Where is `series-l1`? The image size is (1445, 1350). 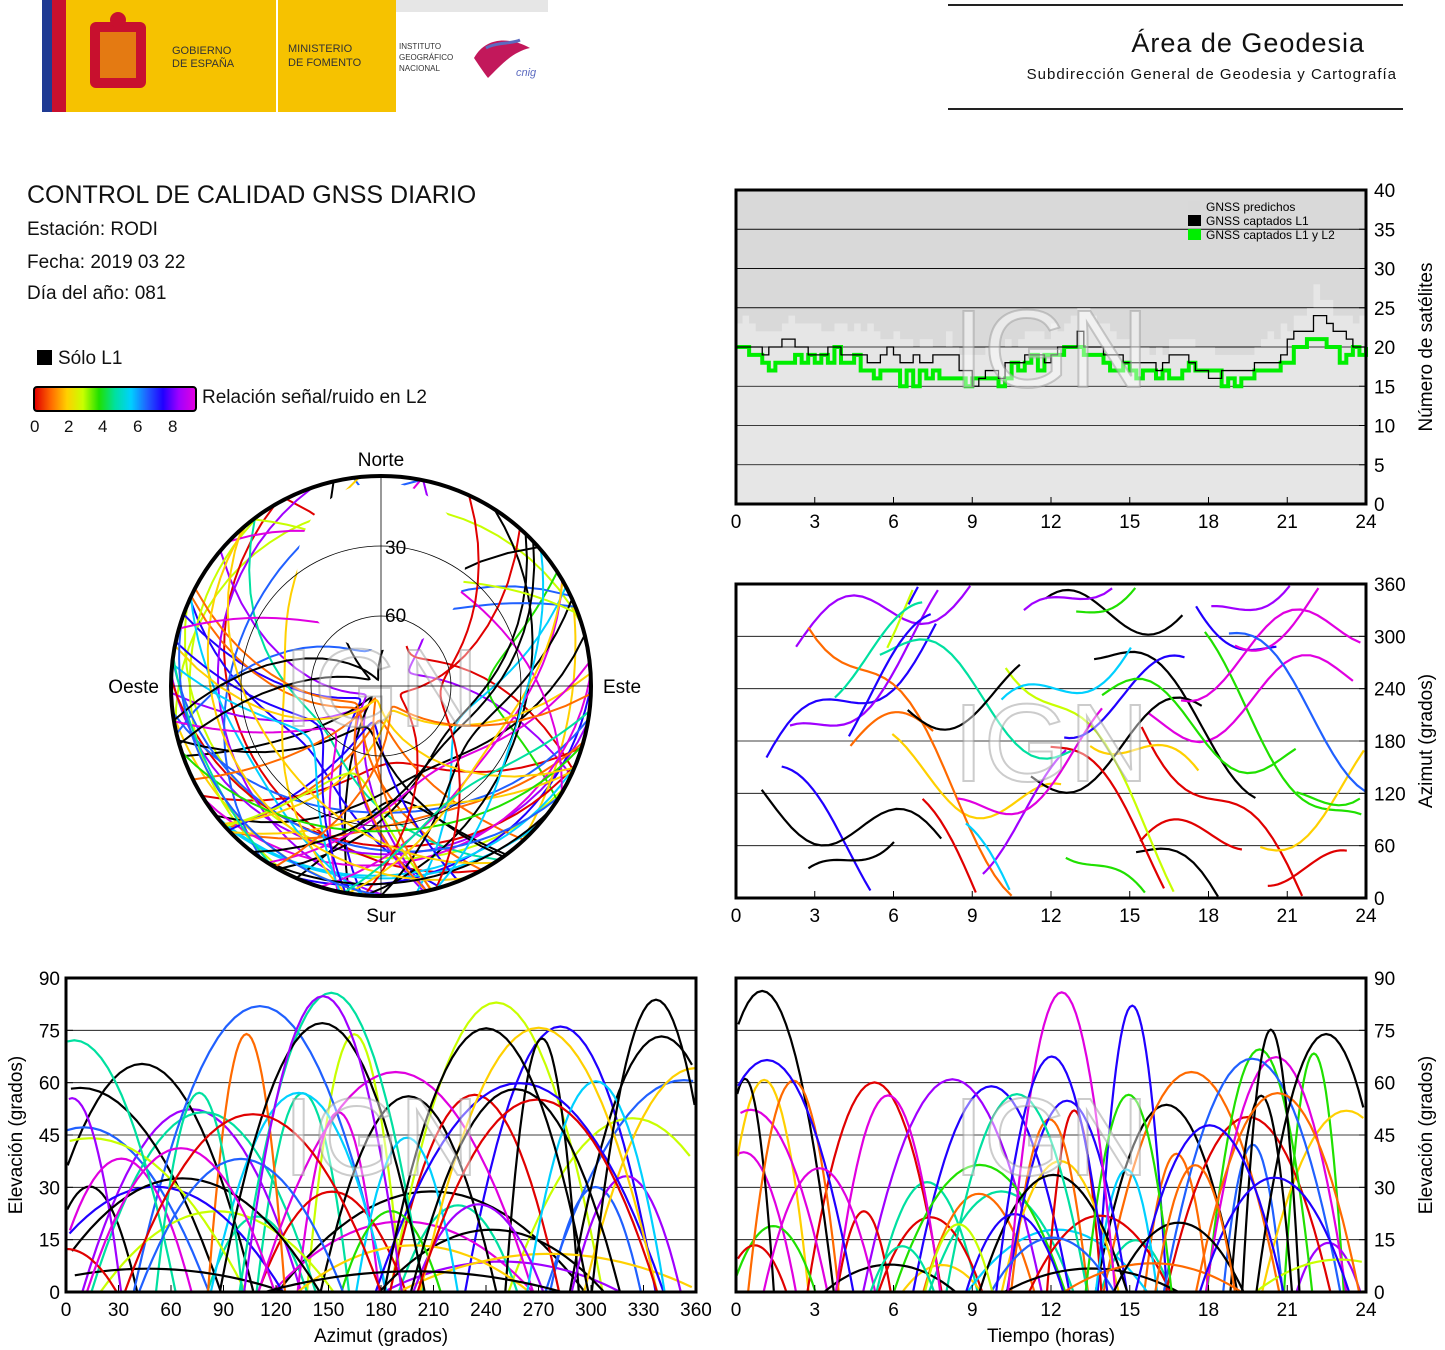
series-l1 is located at coordinates (1051, 350).